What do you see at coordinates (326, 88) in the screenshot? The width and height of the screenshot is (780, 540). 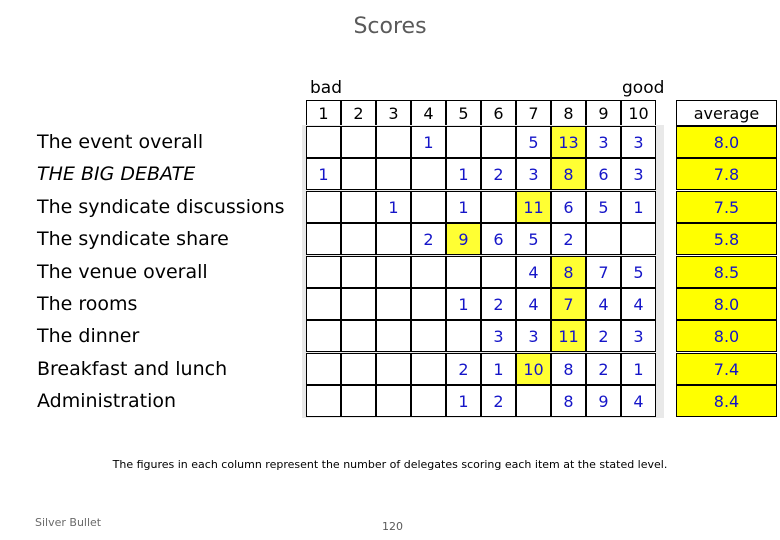 I see `scale-low-label: bad` at bounding box center [326, 88].